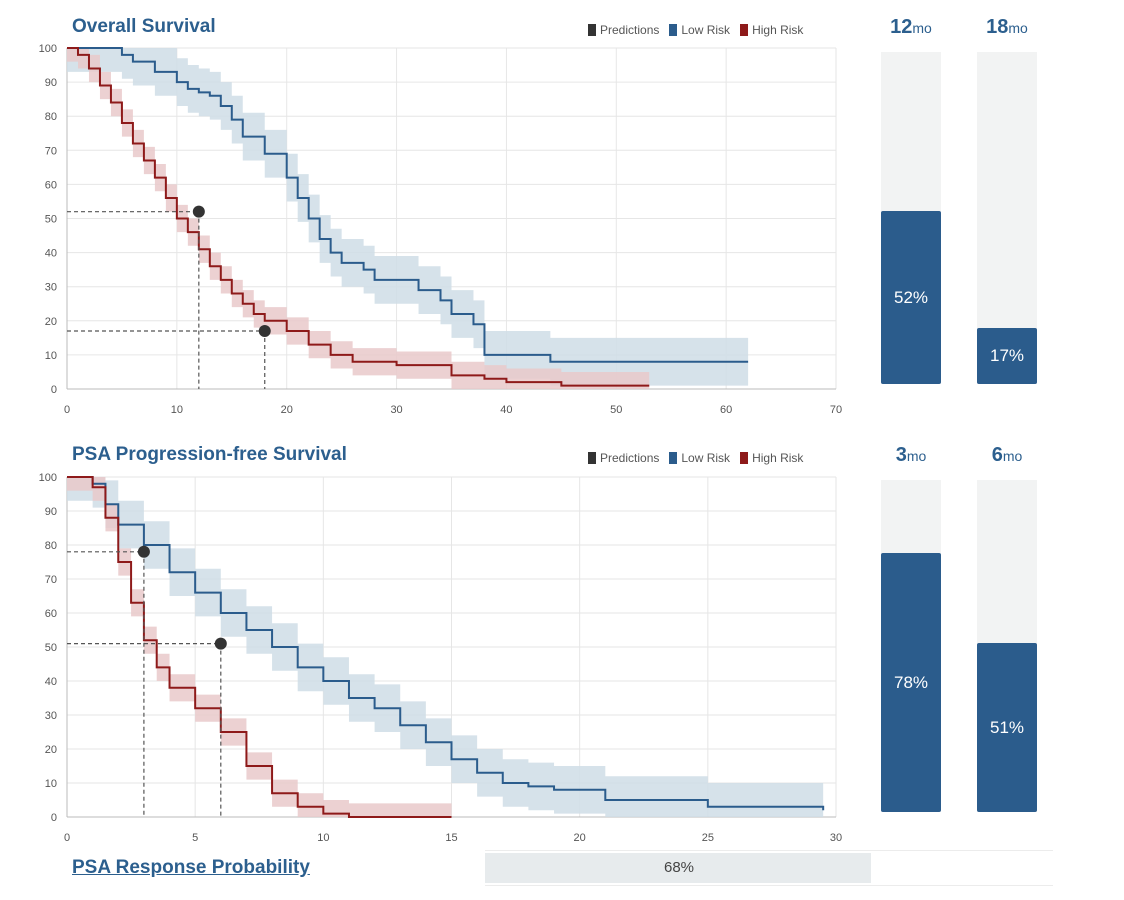 The height and width of the screenshot is (900, 1124). What do you see at coordinates (901, 455) in the screenshot?
I see `bar-heading-value: 3` at bounding box center [901, 455].